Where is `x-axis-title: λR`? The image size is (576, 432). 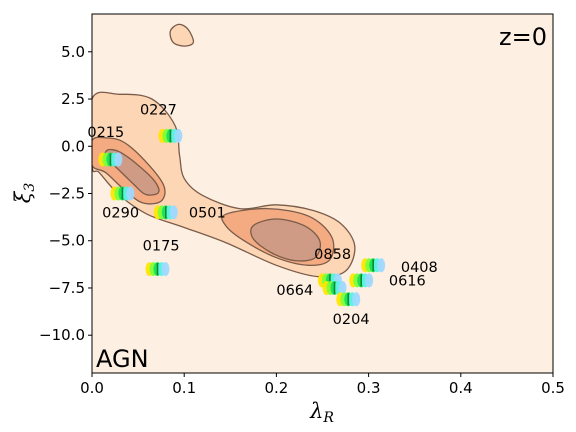
x-axis-title: λR is located at coordinates (321, 412).